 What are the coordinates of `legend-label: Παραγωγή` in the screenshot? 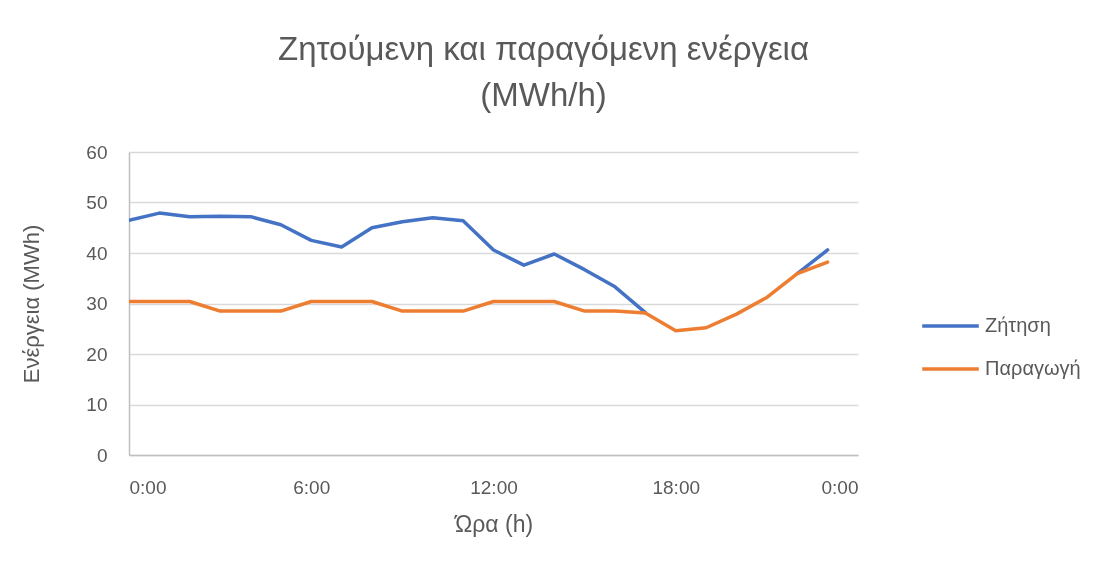 It's located at (1033, 368).